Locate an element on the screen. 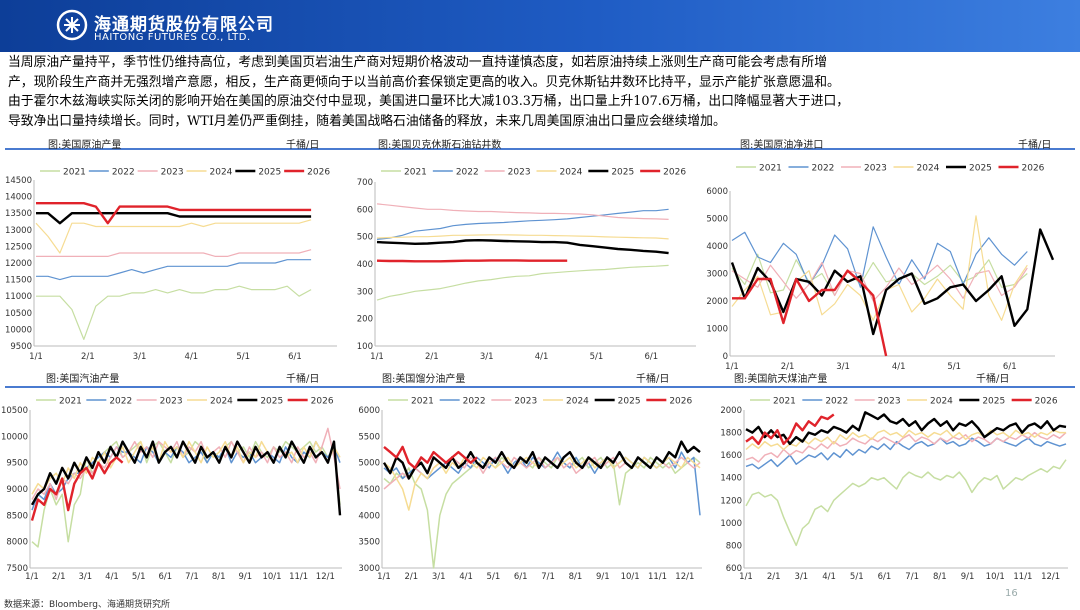  panel-title: 图:美国馏分油产量 is located at coordinates (424, 379).